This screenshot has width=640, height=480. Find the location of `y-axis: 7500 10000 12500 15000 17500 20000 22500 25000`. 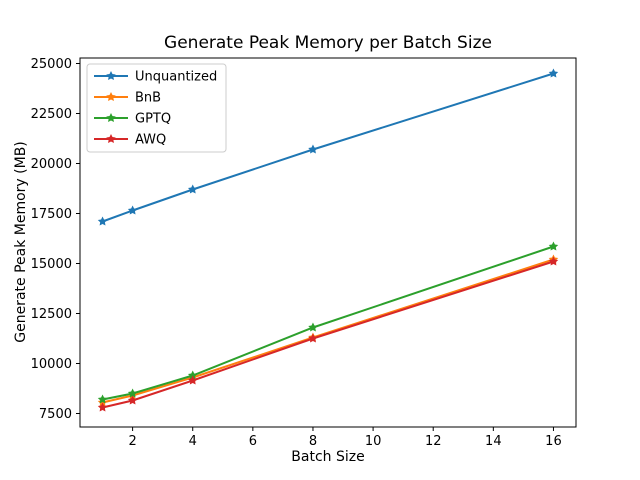

y-axis: 7500 10000 12500 15000 17500 20000 22500 25000 is located at coordinates (55, 239).